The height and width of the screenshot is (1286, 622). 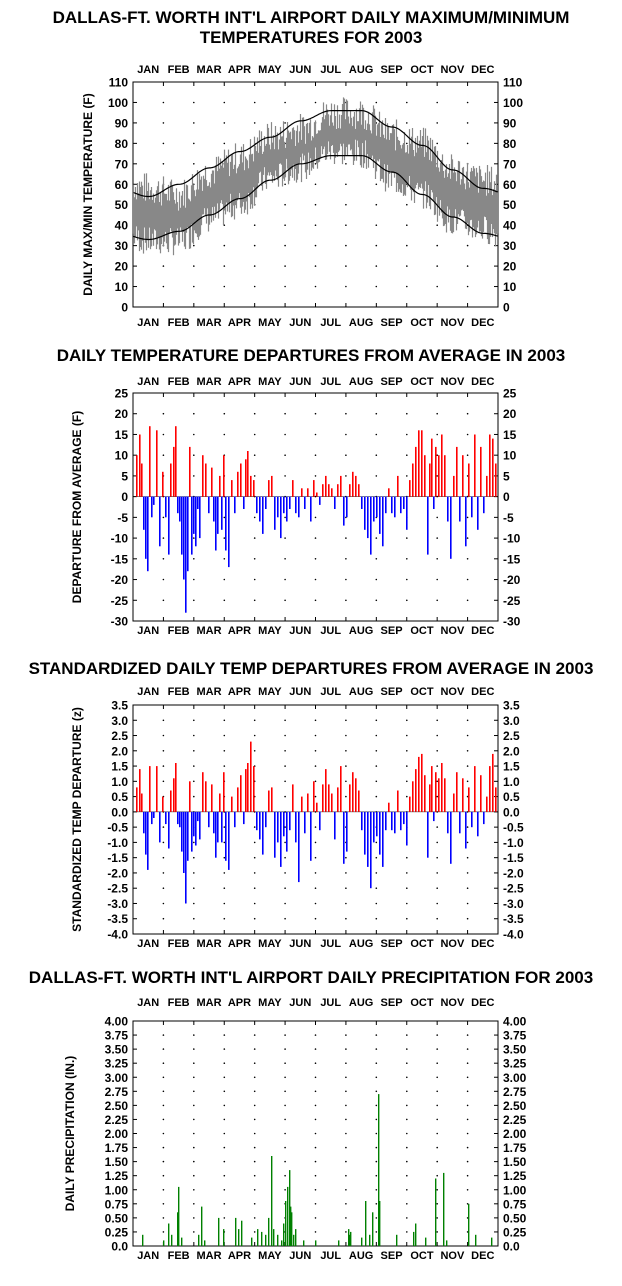 What do you see at coordinates (124, 497) in the screenshot?
I see `y-tick-label-left: 0` at bounding box center [124, 497].